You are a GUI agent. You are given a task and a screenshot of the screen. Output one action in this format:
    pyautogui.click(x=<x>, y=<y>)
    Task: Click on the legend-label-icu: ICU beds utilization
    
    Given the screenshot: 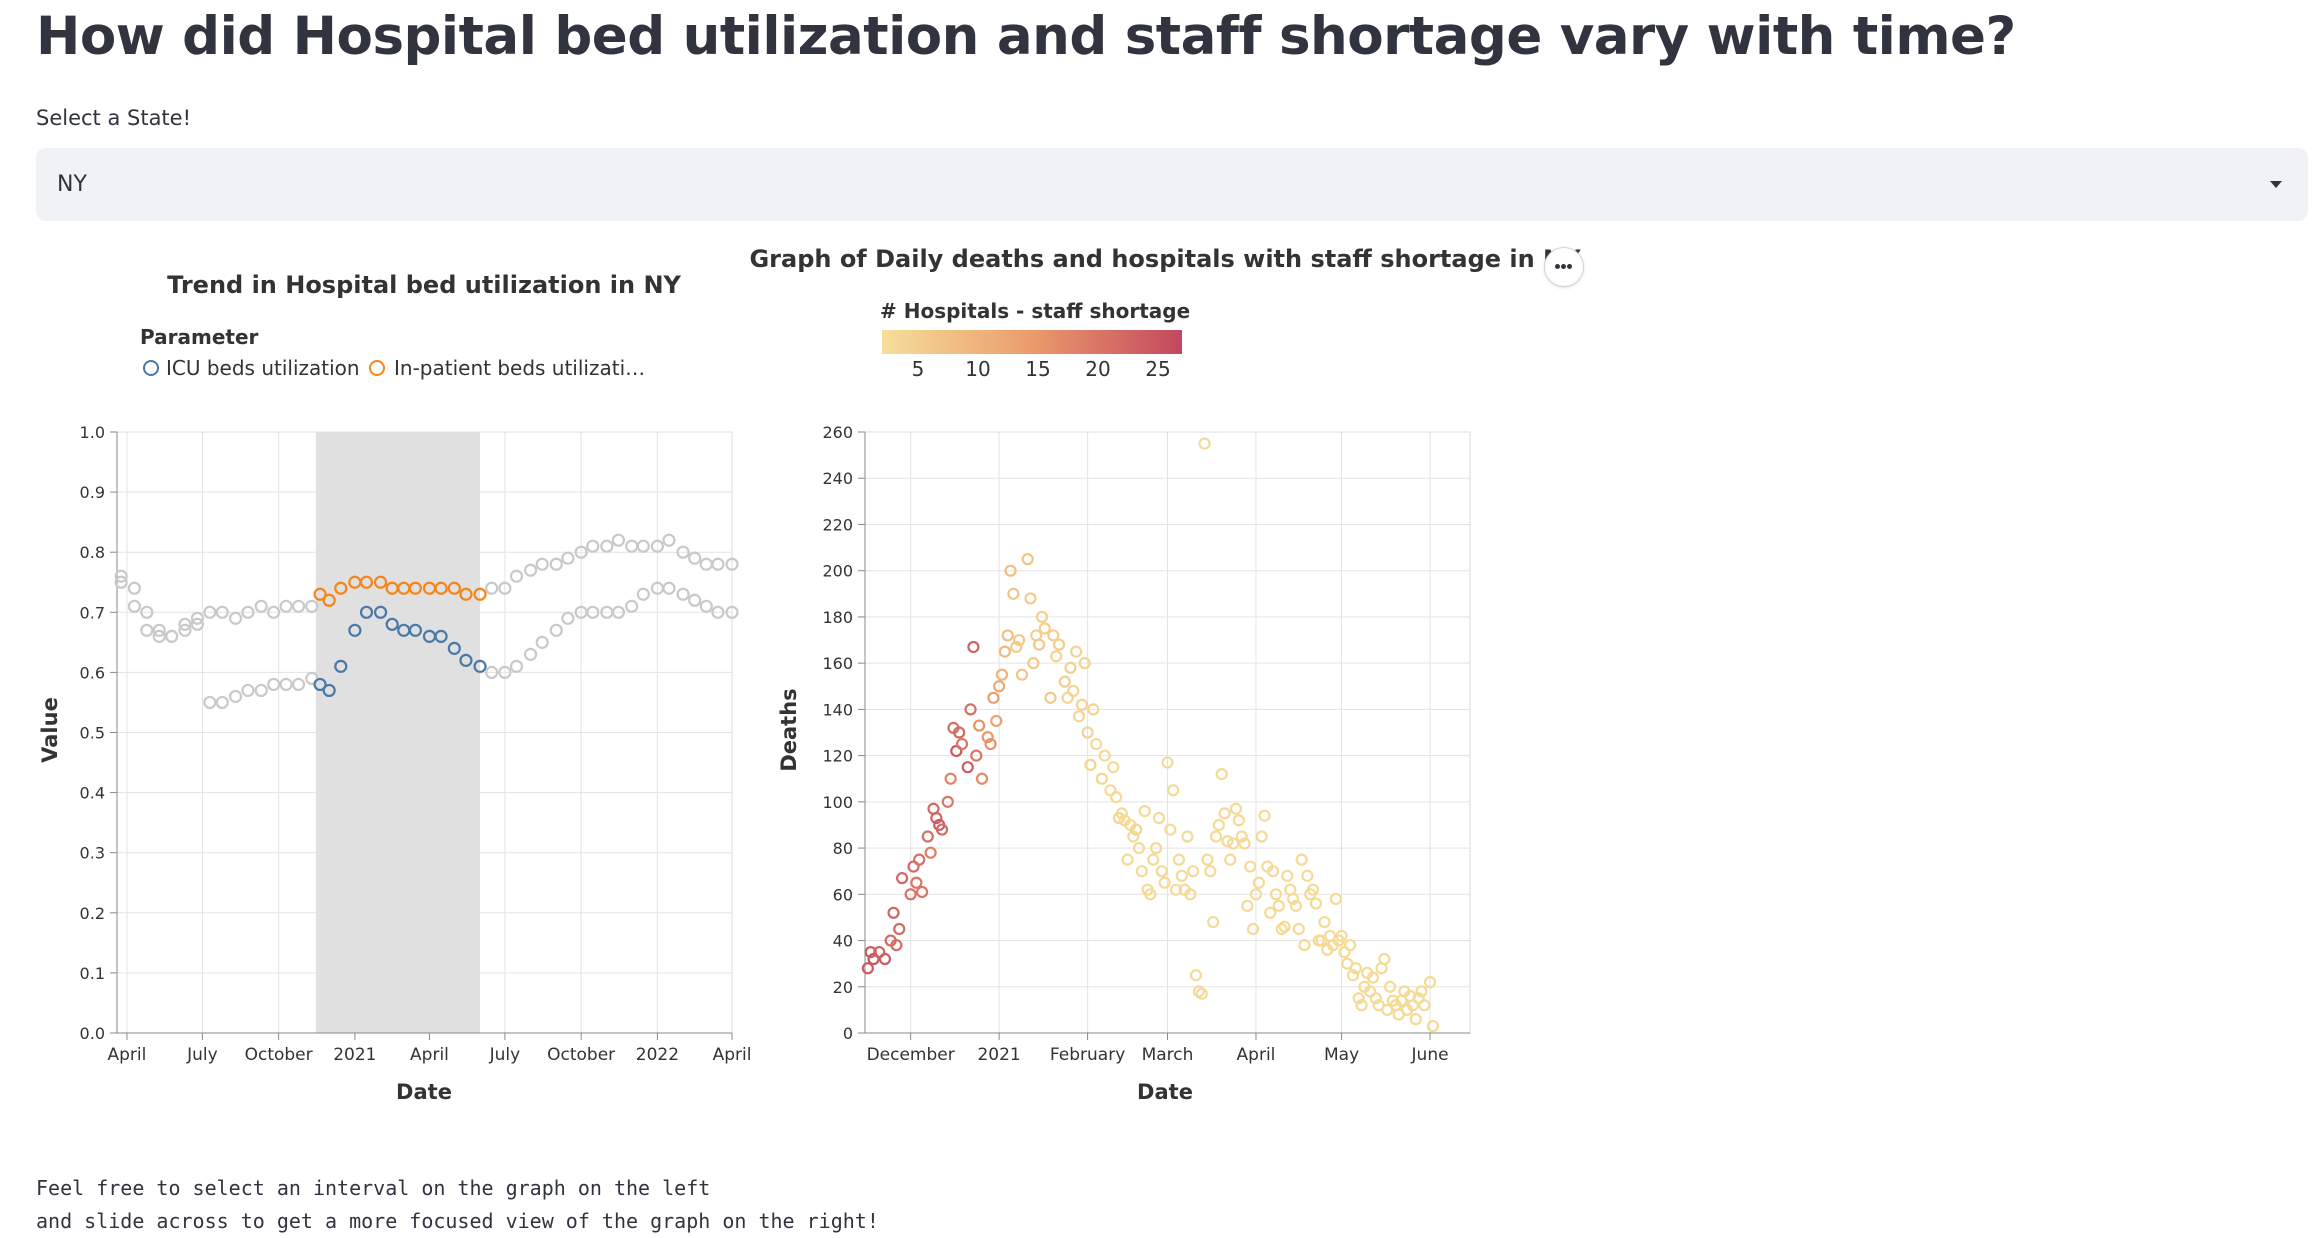 What is the action you would take?
    pyautogui.click(x=263, y=368)
    